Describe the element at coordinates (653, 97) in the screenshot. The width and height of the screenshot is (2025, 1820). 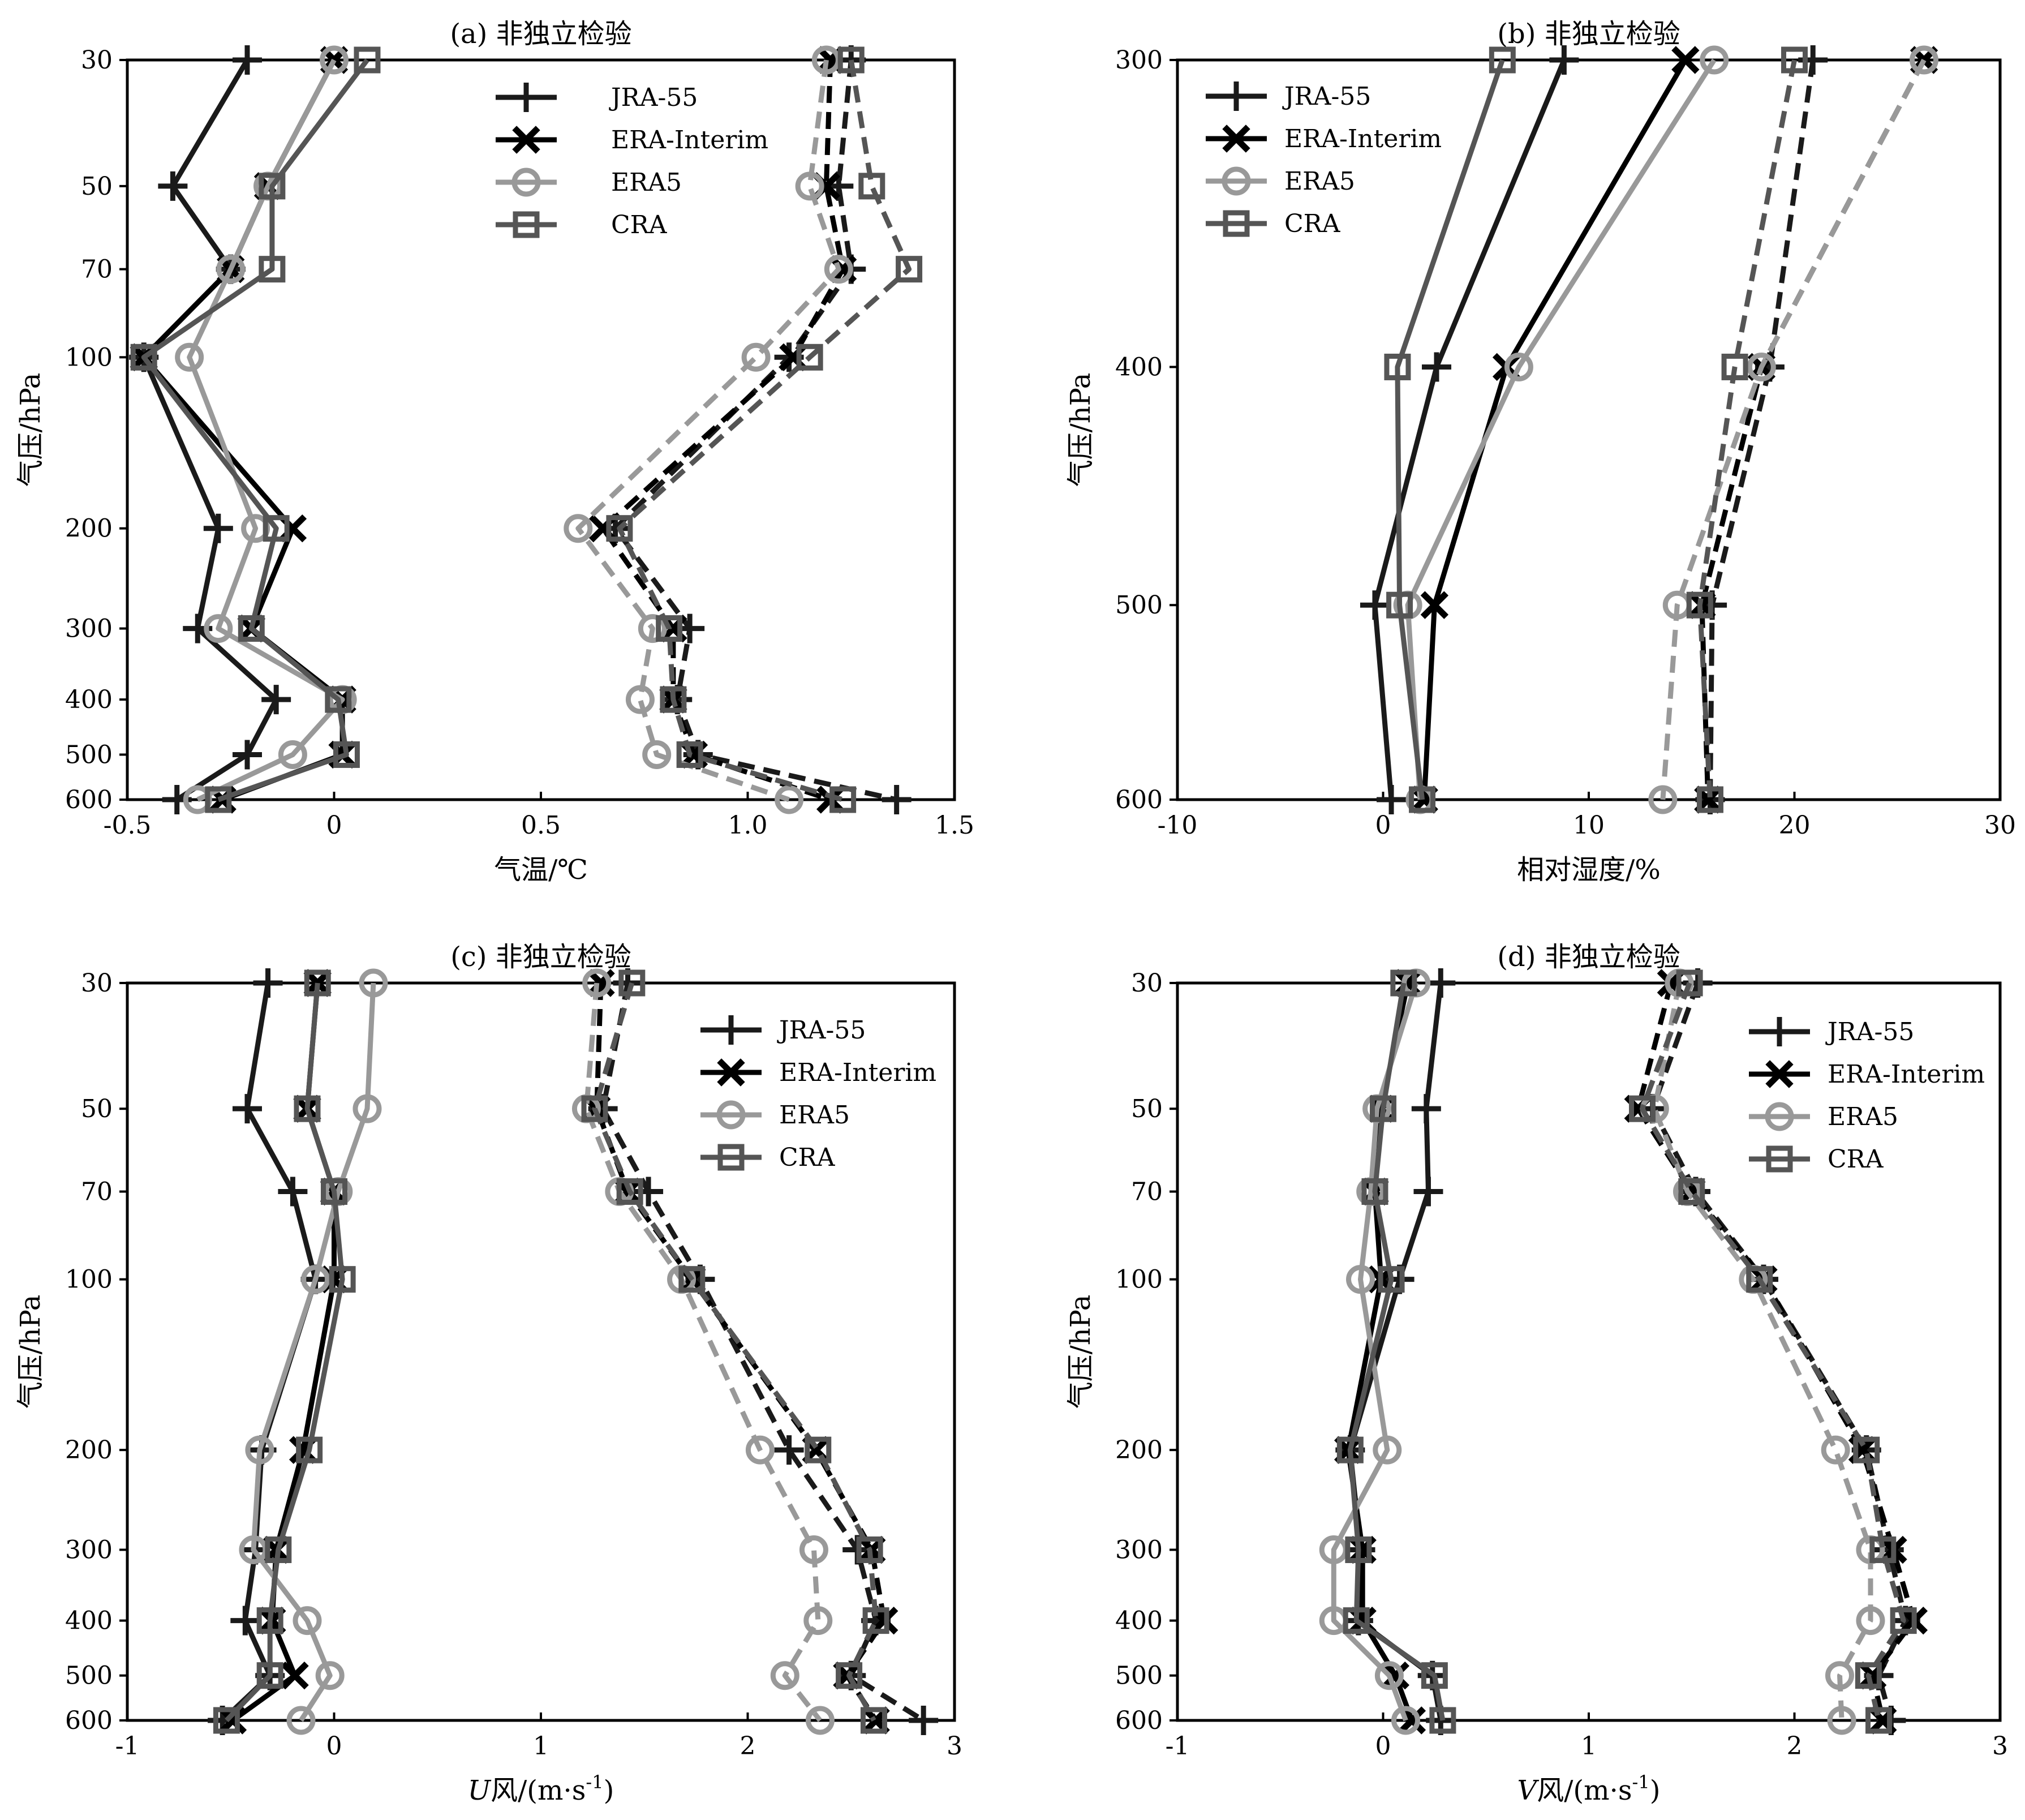
I see `panel-a-legend-label: JRA-55` at that location.